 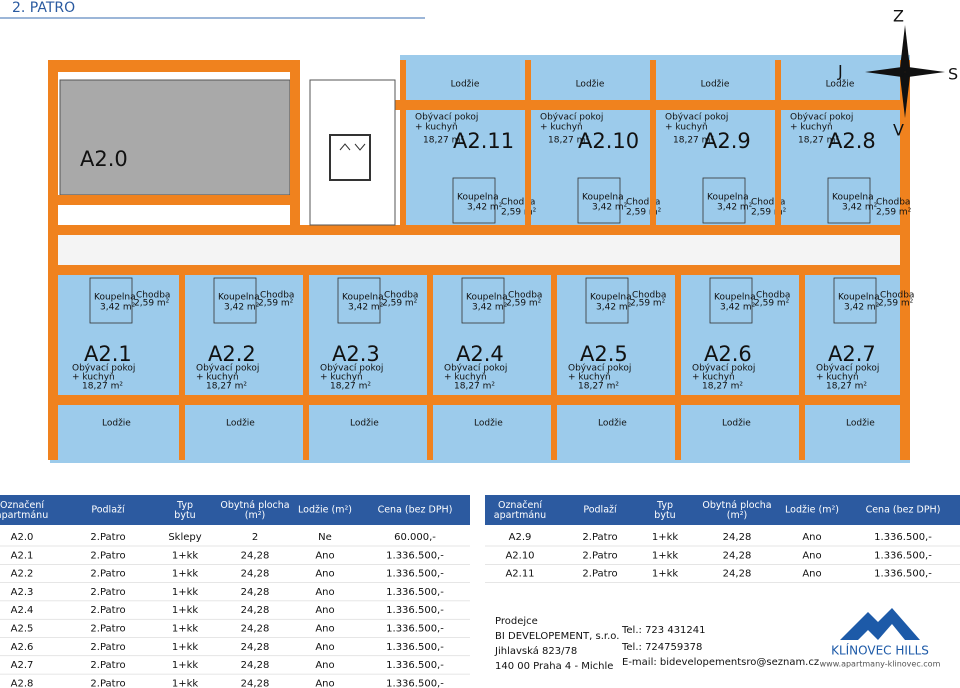 What do you see at coordinates (22, 555) in the screenshot?
I see `table-cell: A2.1` at bounding box center [22, 555].